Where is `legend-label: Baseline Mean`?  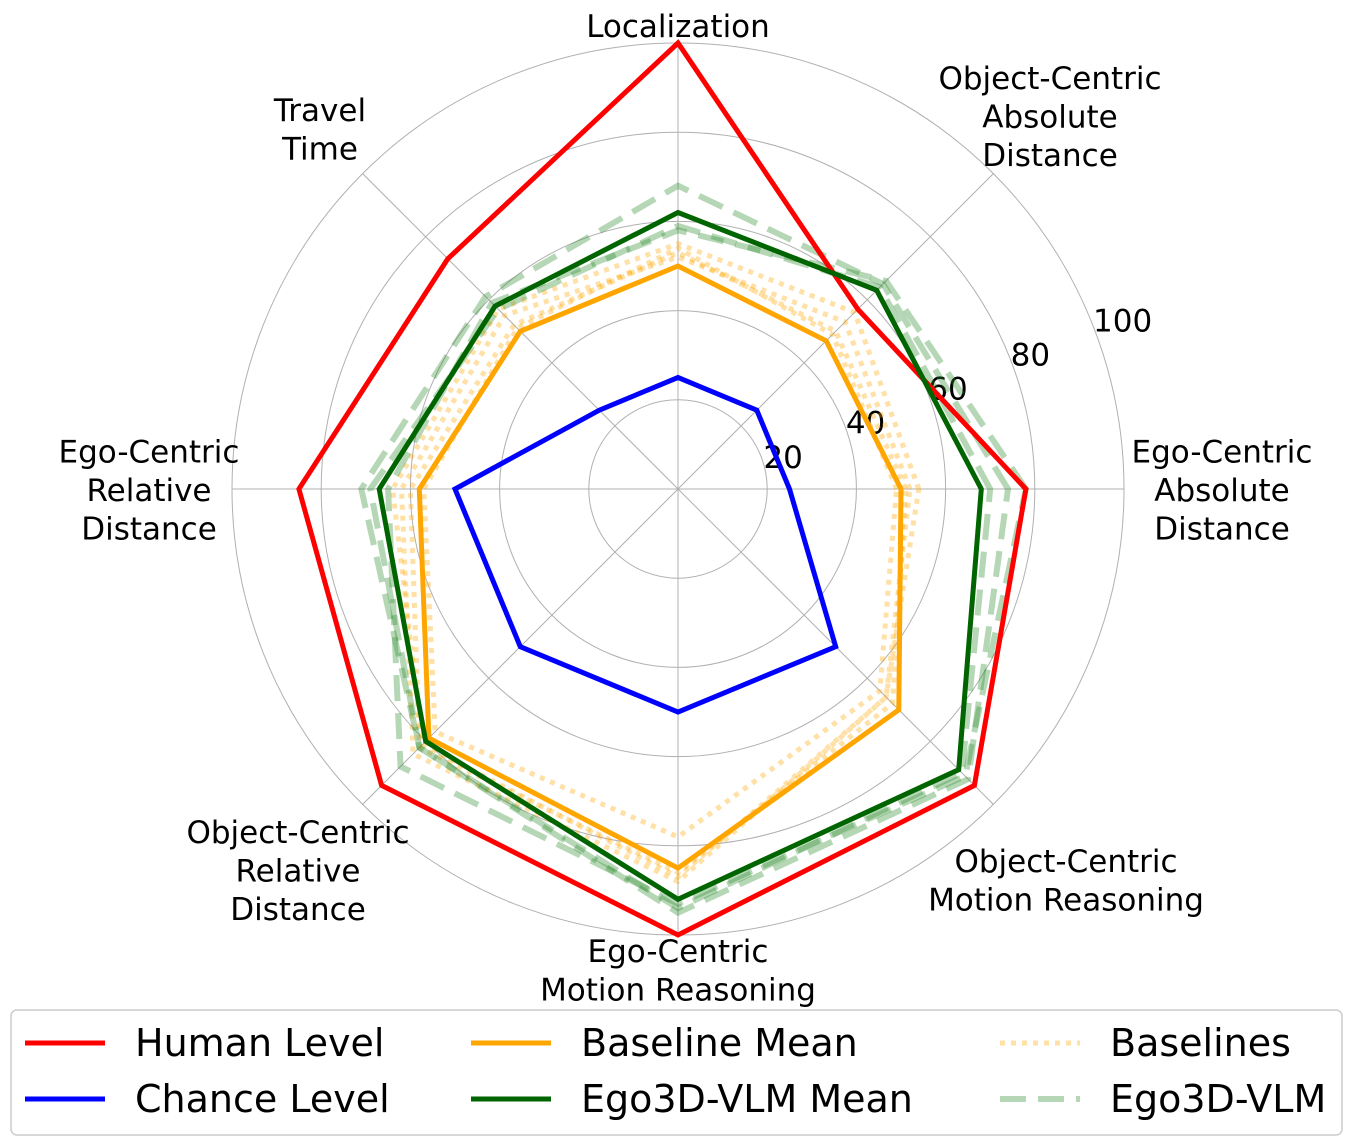
legend-label: Baseline Mean is located at coordinates (719, 1043).